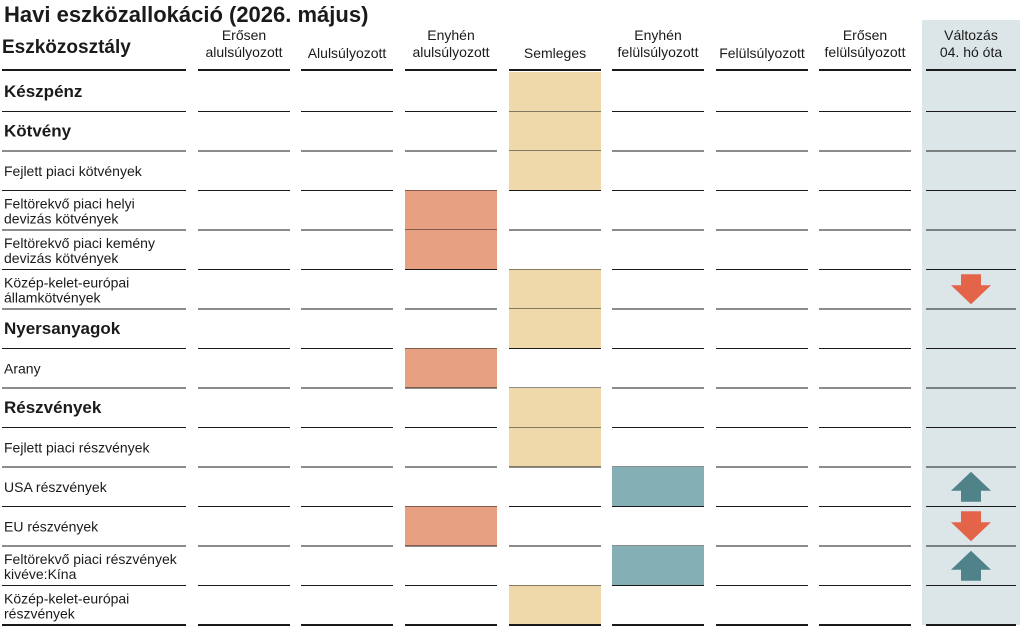 The width and height of the screenshot is (1024, 628). I want to click on row-label: Feltörekvő piaci kemény, so click(79, 243).